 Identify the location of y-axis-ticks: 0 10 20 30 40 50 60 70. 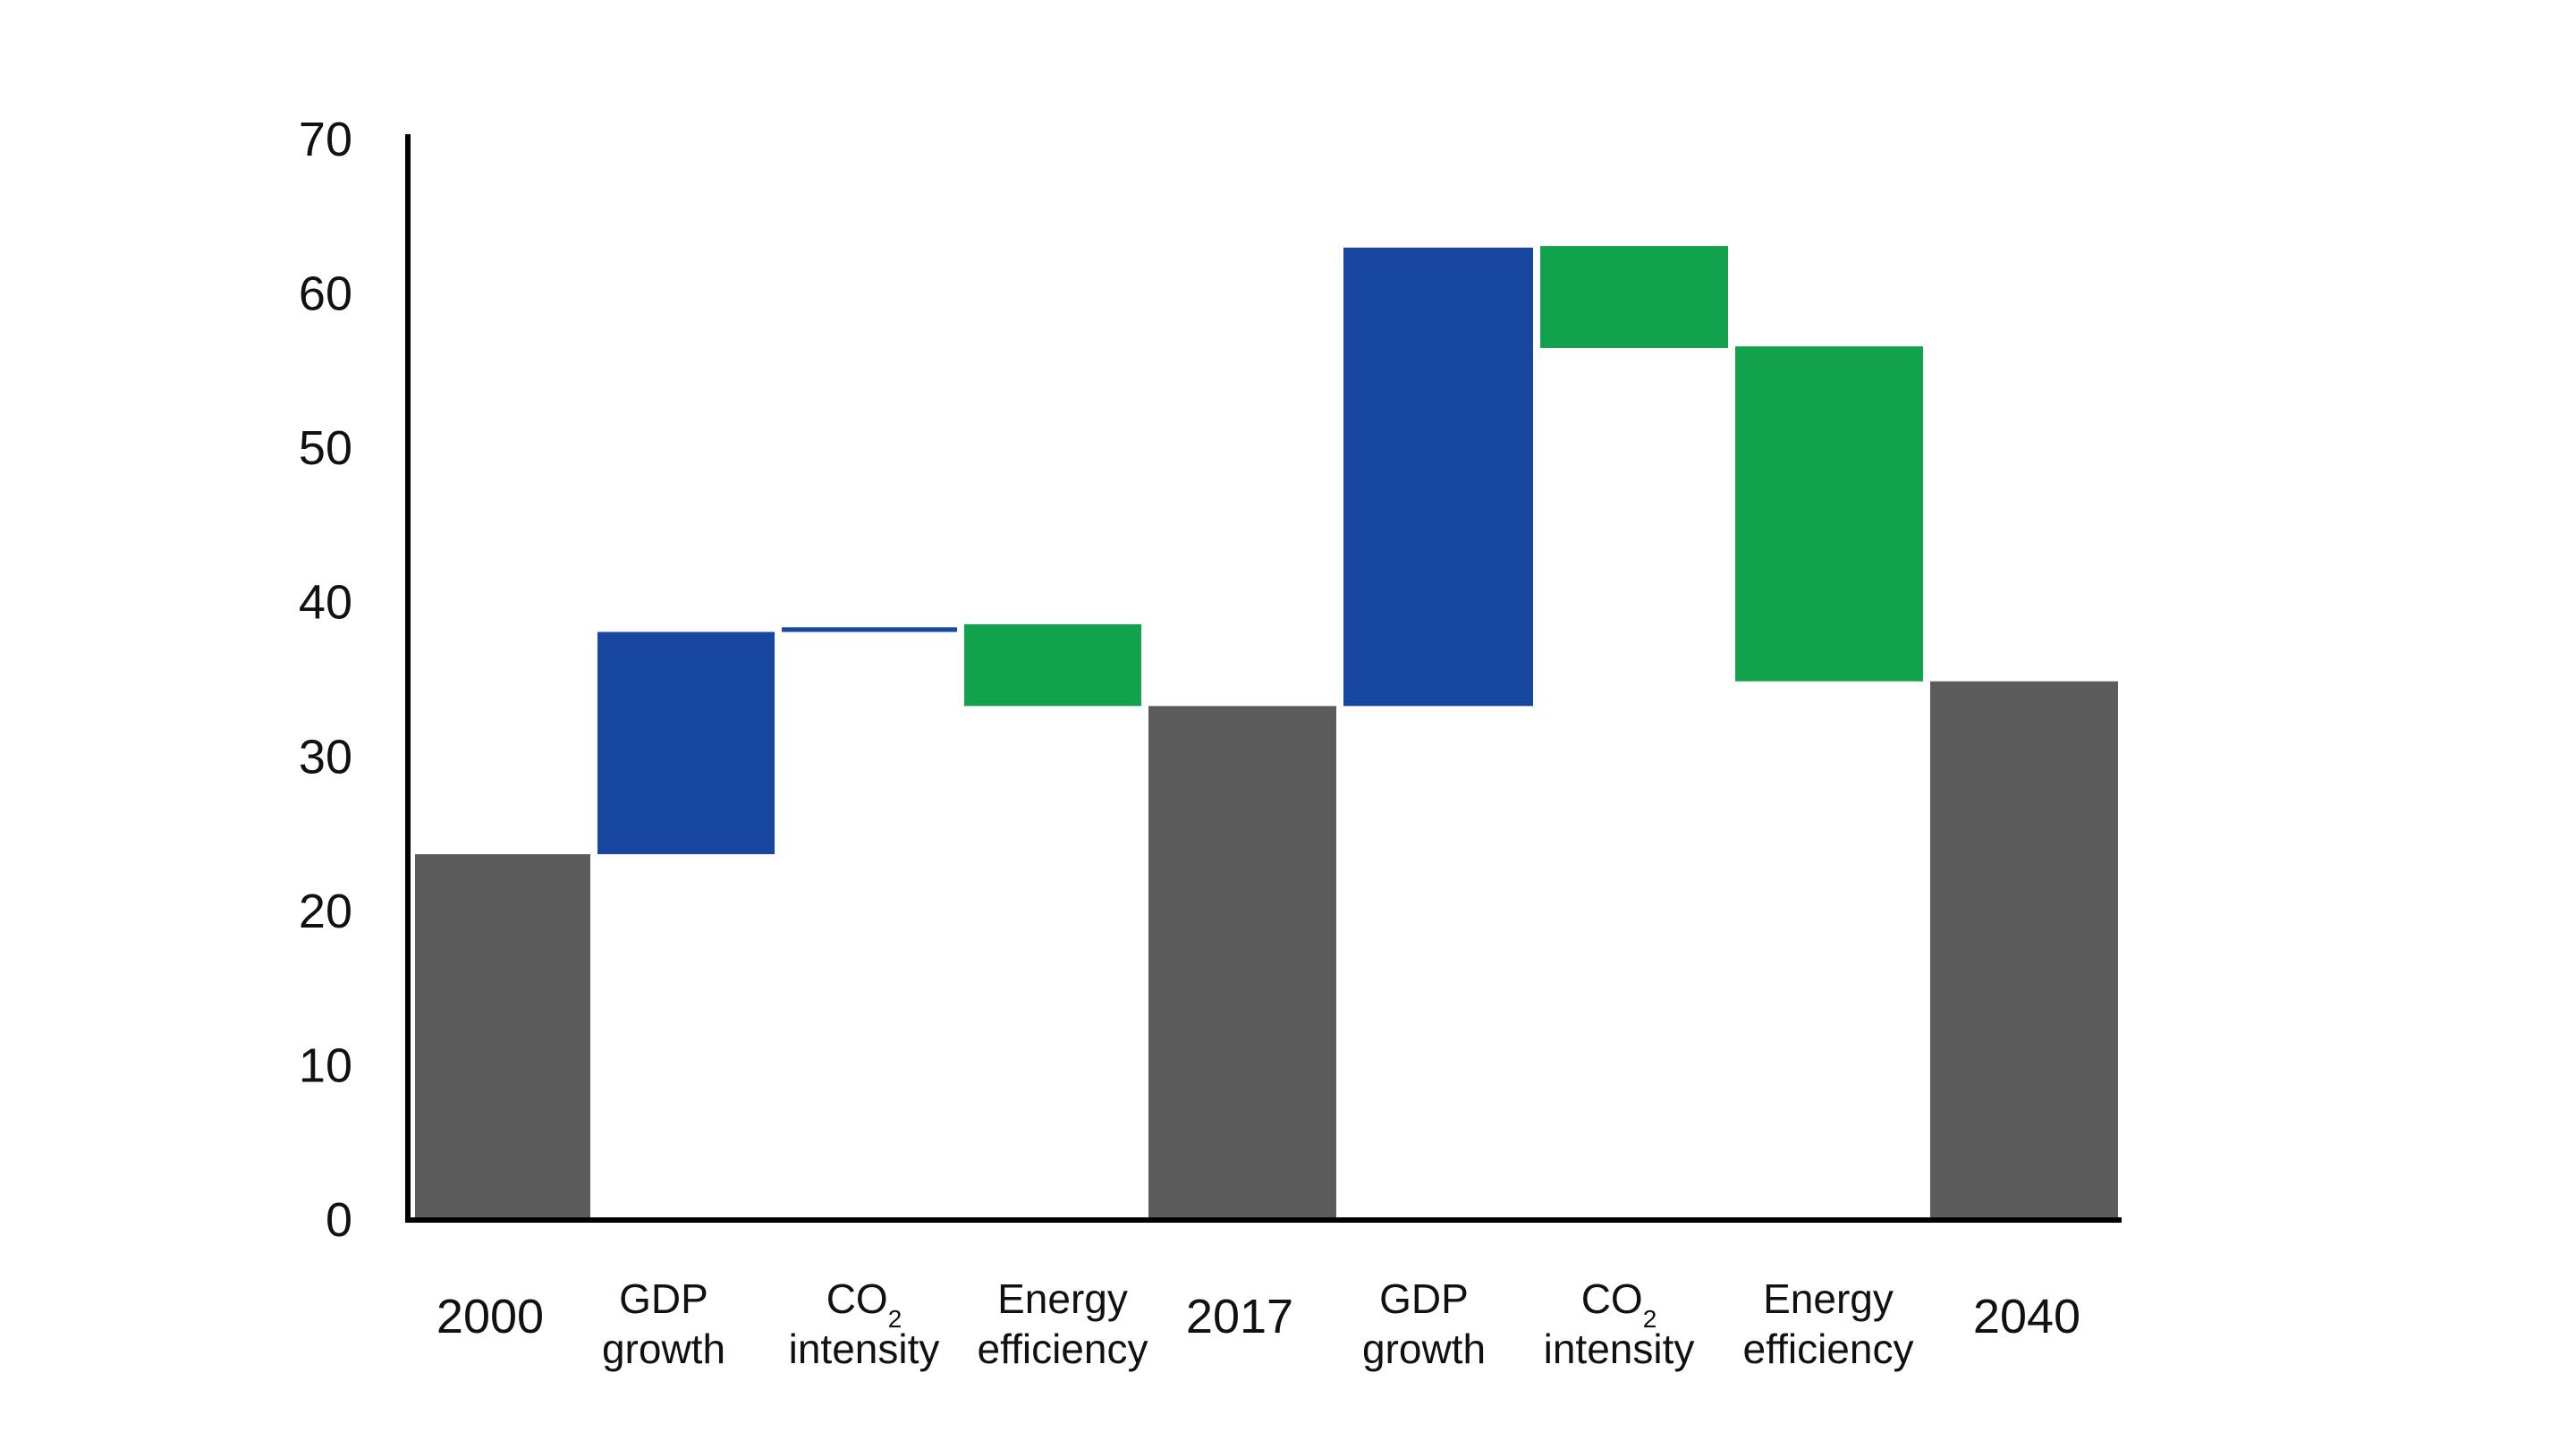
(325, 680).